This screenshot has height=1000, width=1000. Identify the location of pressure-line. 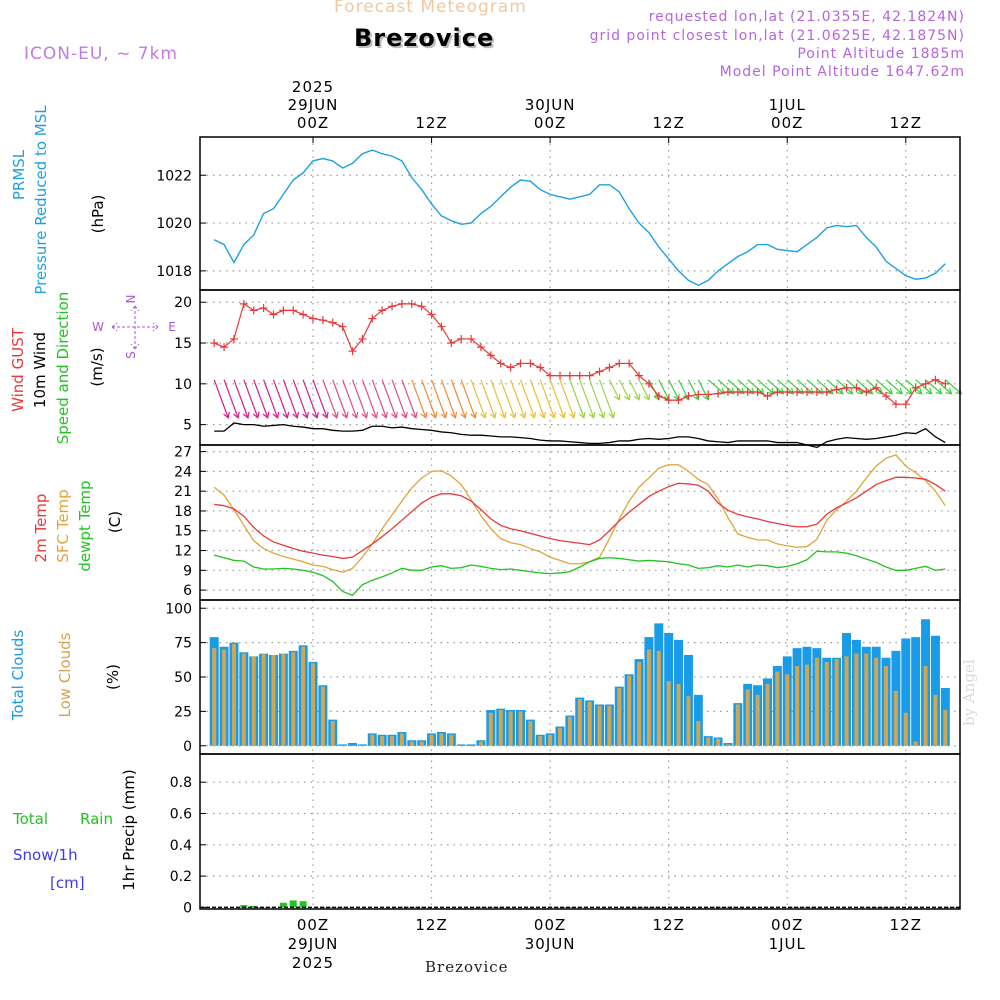
(579, 217).